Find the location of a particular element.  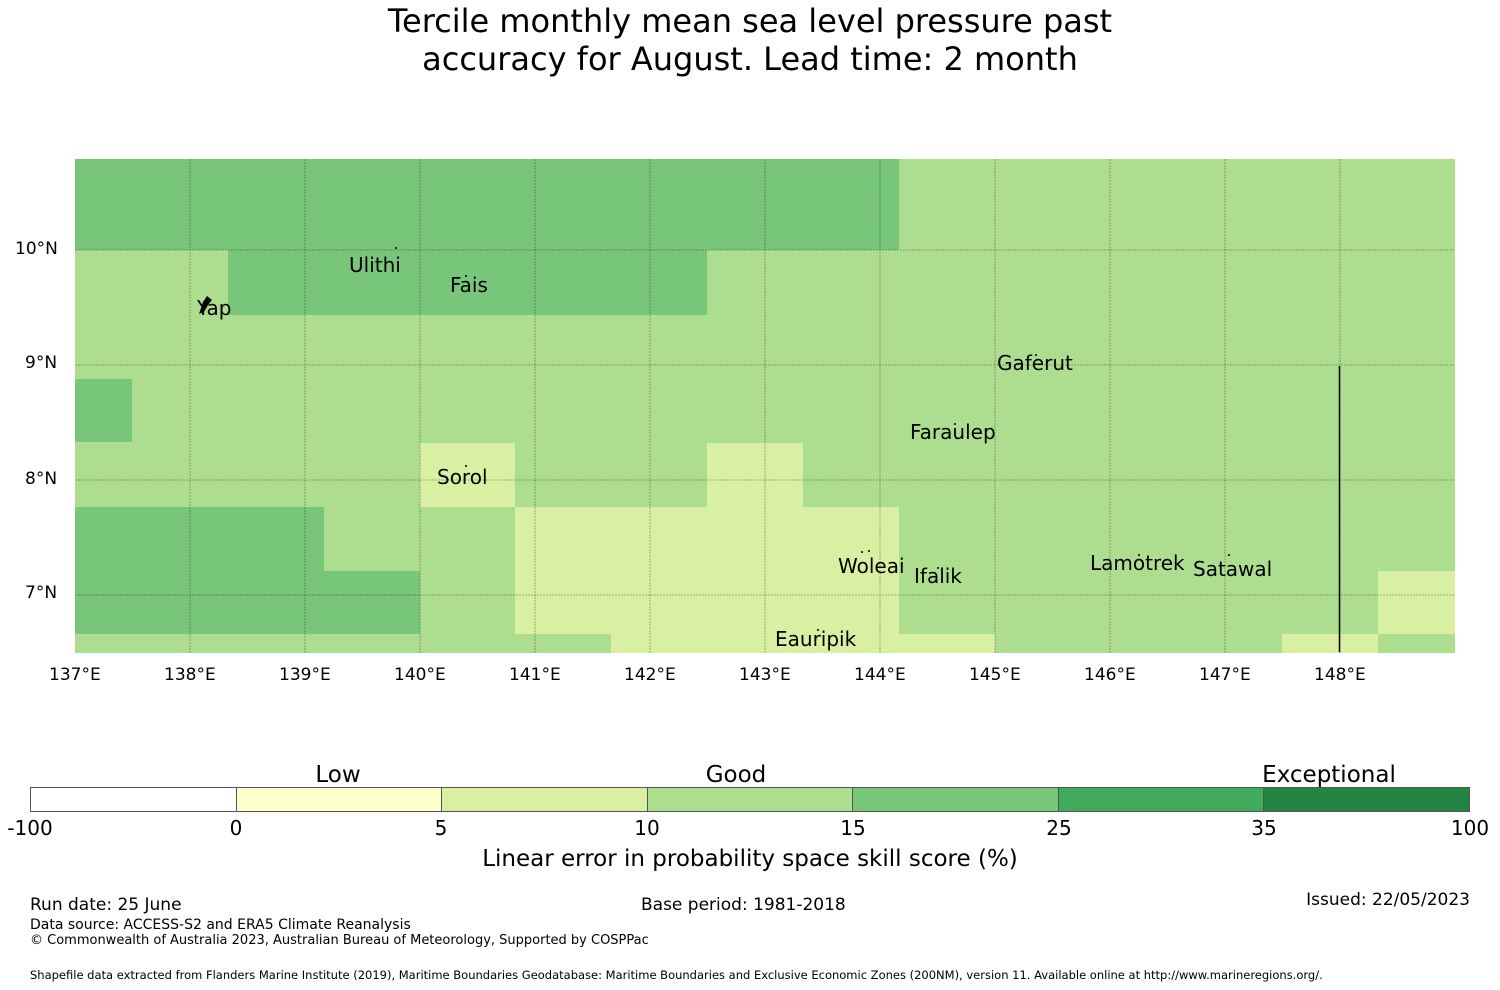

colorbar is located at coordinates (750, 799).